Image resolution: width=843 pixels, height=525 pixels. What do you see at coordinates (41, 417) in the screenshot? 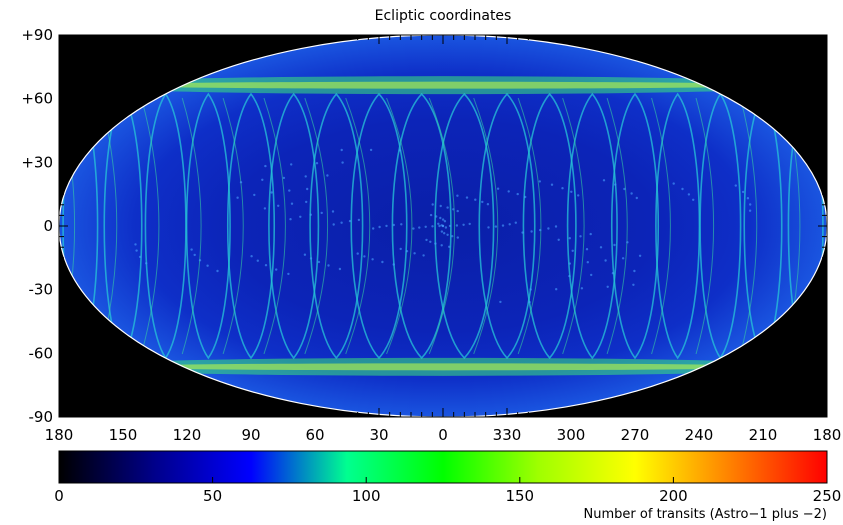
I see `y-tick-label: -90` at bounding box center [41, 417].